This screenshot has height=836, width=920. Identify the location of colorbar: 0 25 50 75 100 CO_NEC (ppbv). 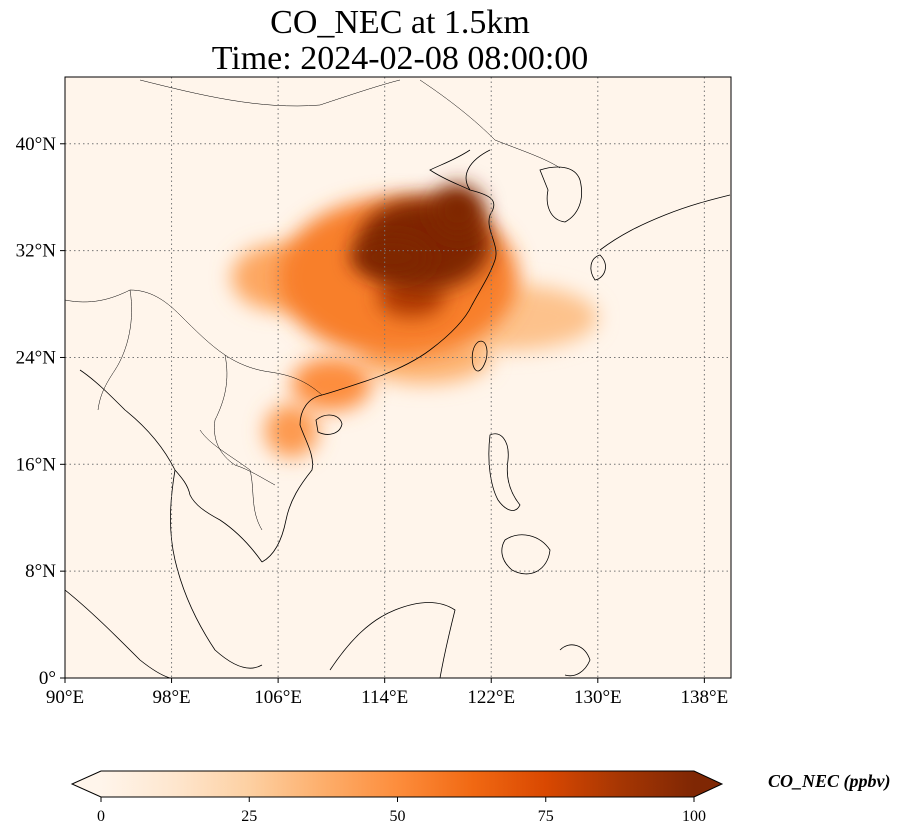
(480, 797).